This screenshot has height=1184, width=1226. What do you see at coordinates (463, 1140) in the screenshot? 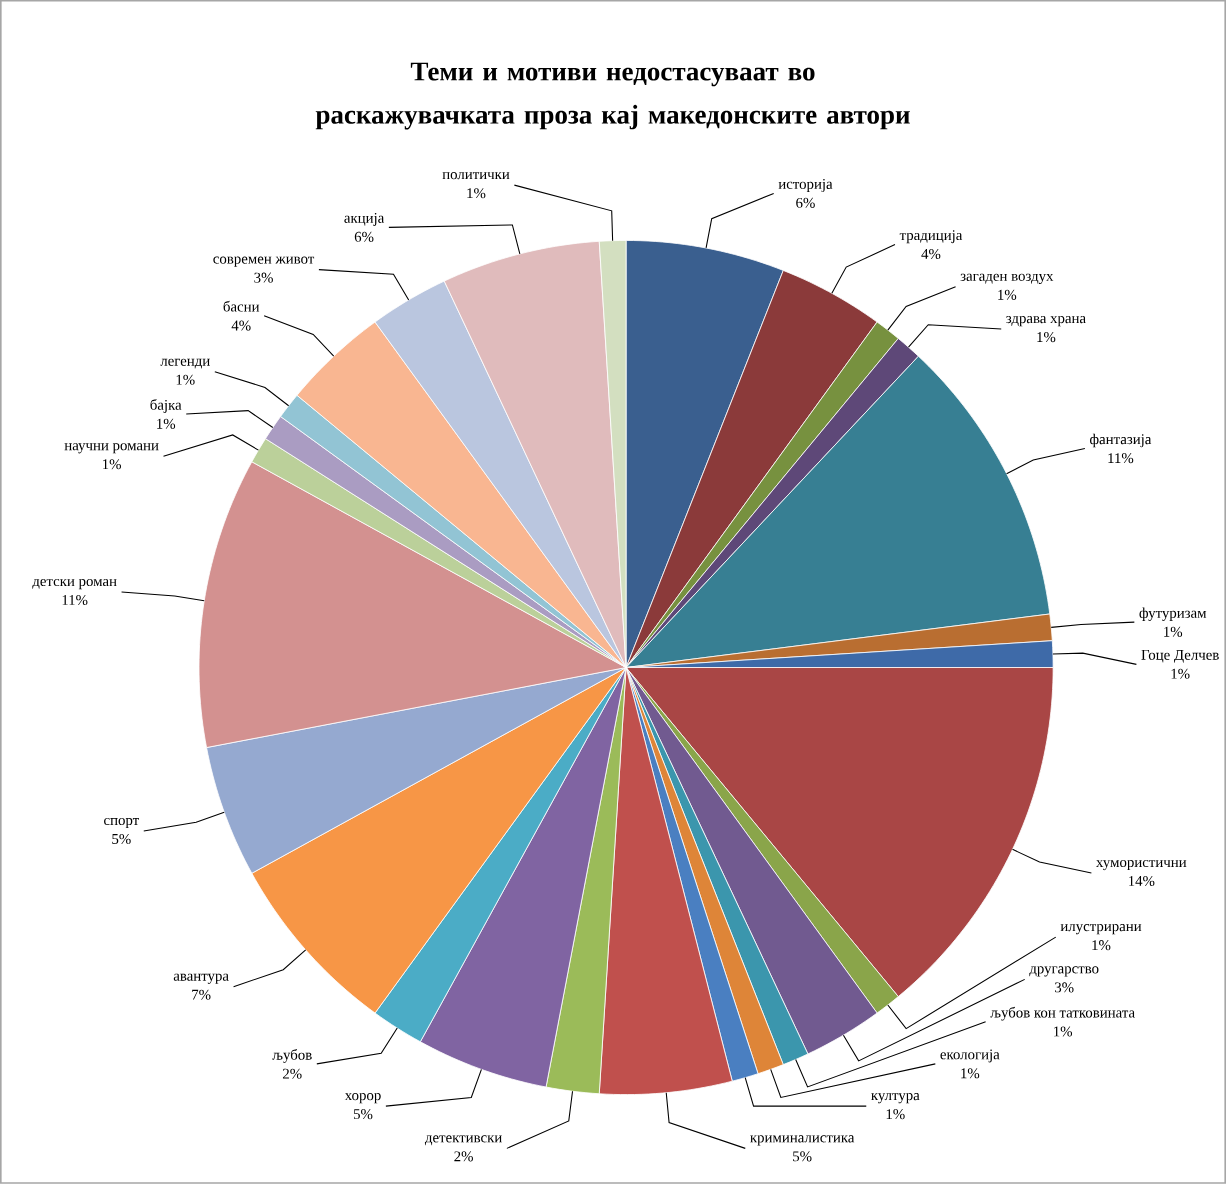
I see `slice-label: детективски` at bounding box center [463, 1140].